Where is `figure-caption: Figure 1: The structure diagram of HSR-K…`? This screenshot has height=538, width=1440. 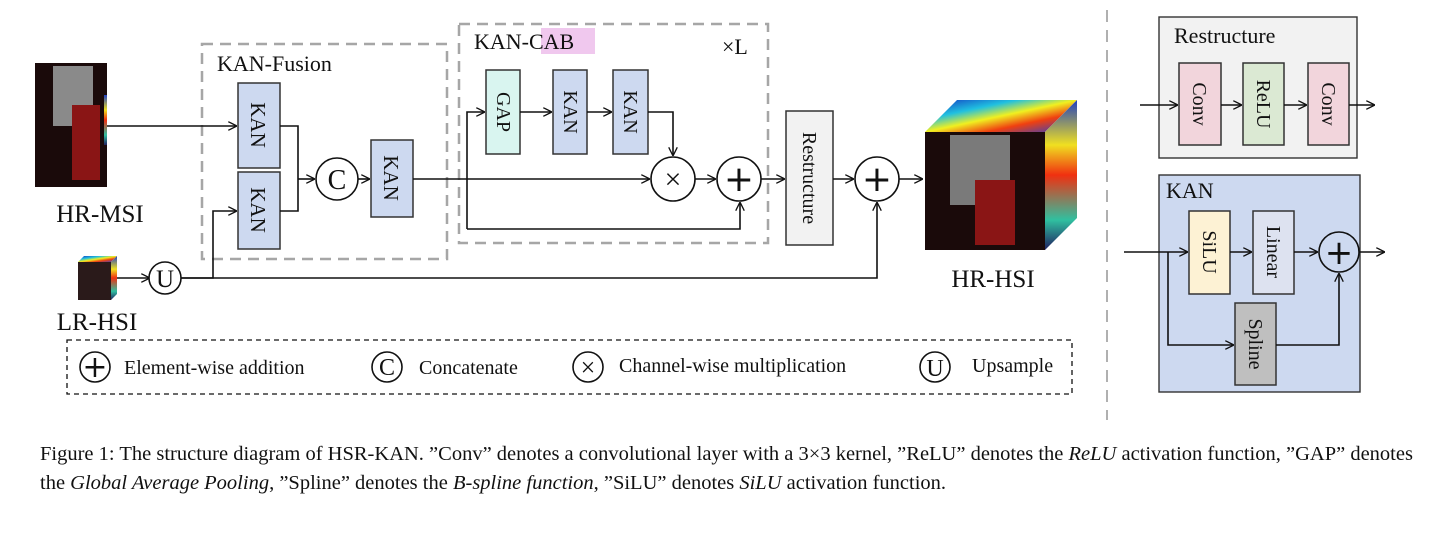
figure-caption: Figure 1: The structure diagram of HSR-K… is located at coordinates (726, 468).